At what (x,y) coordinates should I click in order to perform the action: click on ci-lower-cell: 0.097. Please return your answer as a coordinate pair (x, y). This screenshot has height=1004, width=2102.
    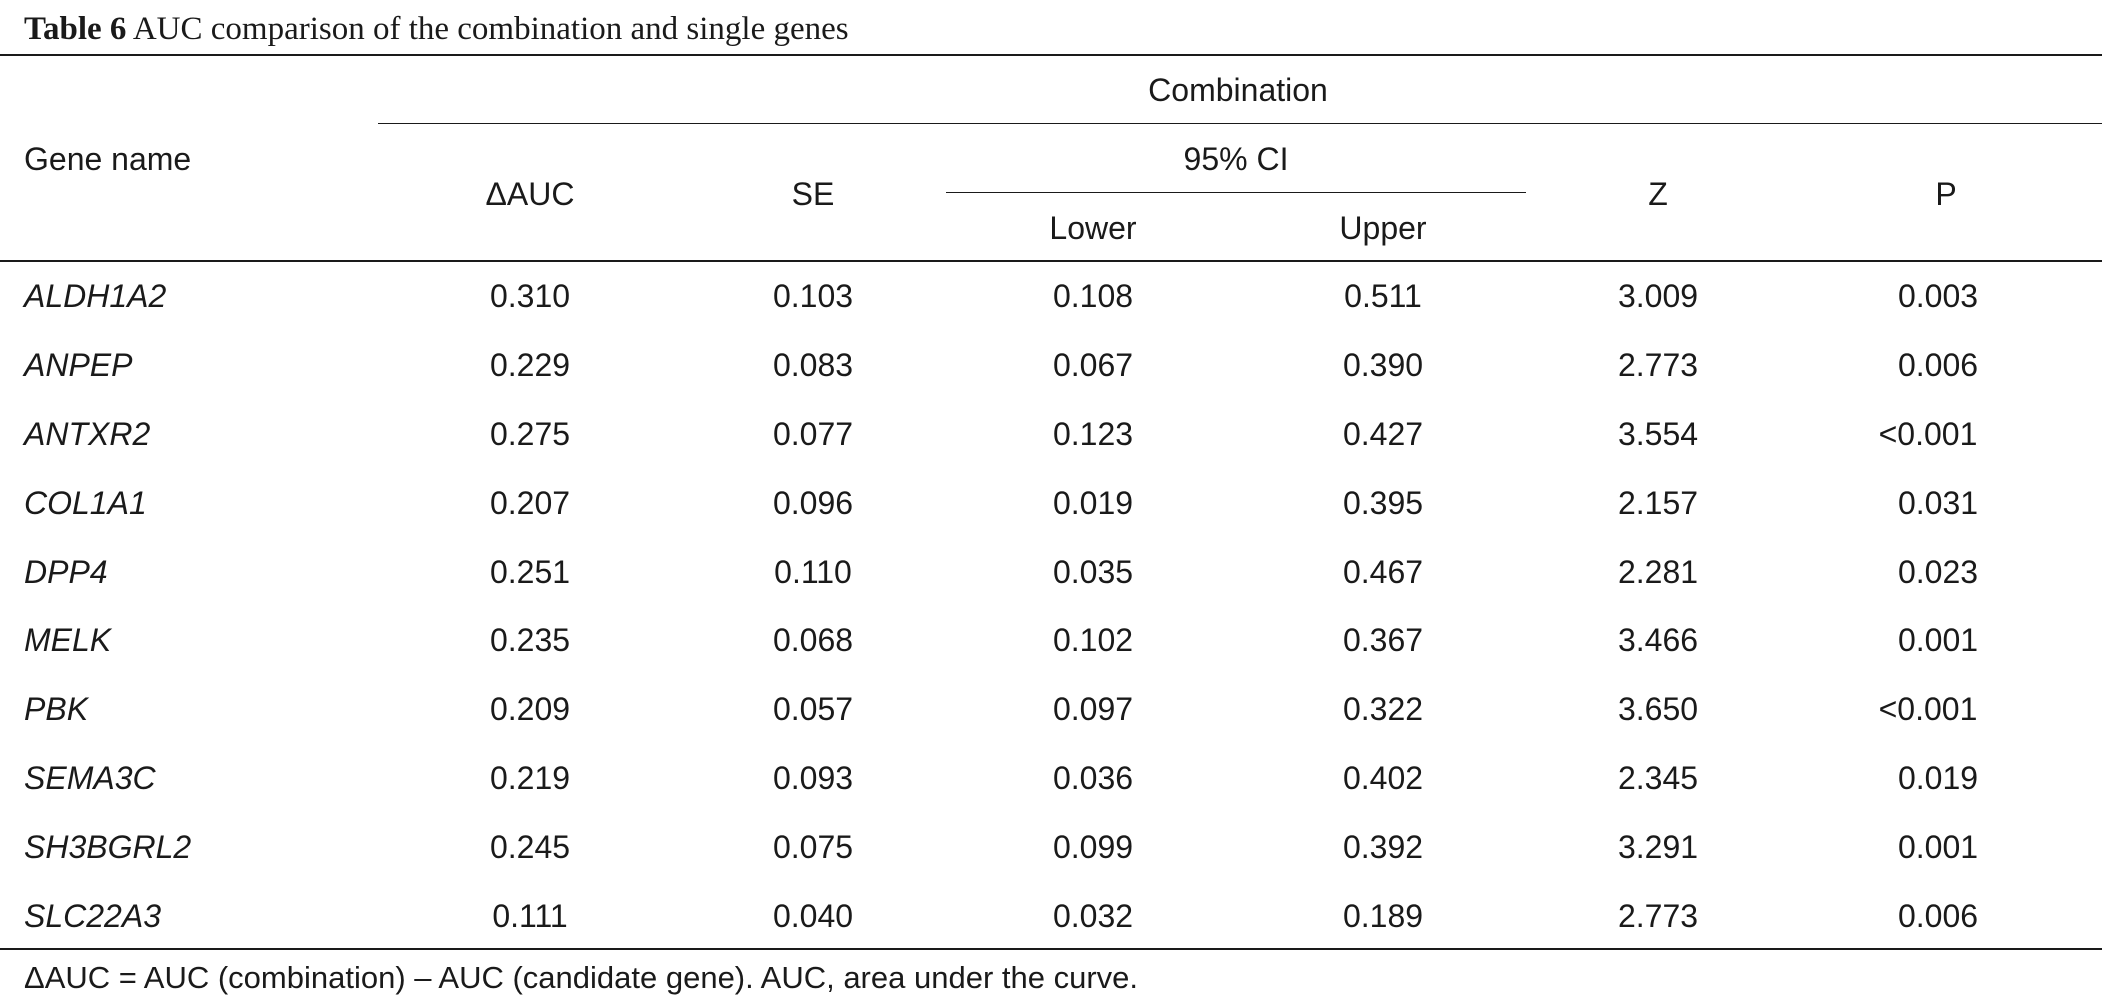
    Looking at the image, I should click on (1093, 709).